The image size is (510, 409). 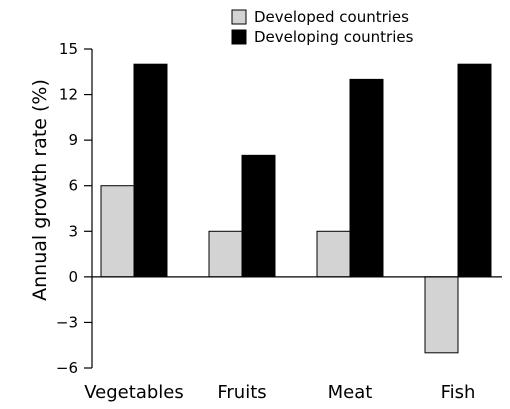 What do you see at coordinates (333, 254) in the screenshot?
I see `bar-developed-meat` at bounding box center [333, 254].